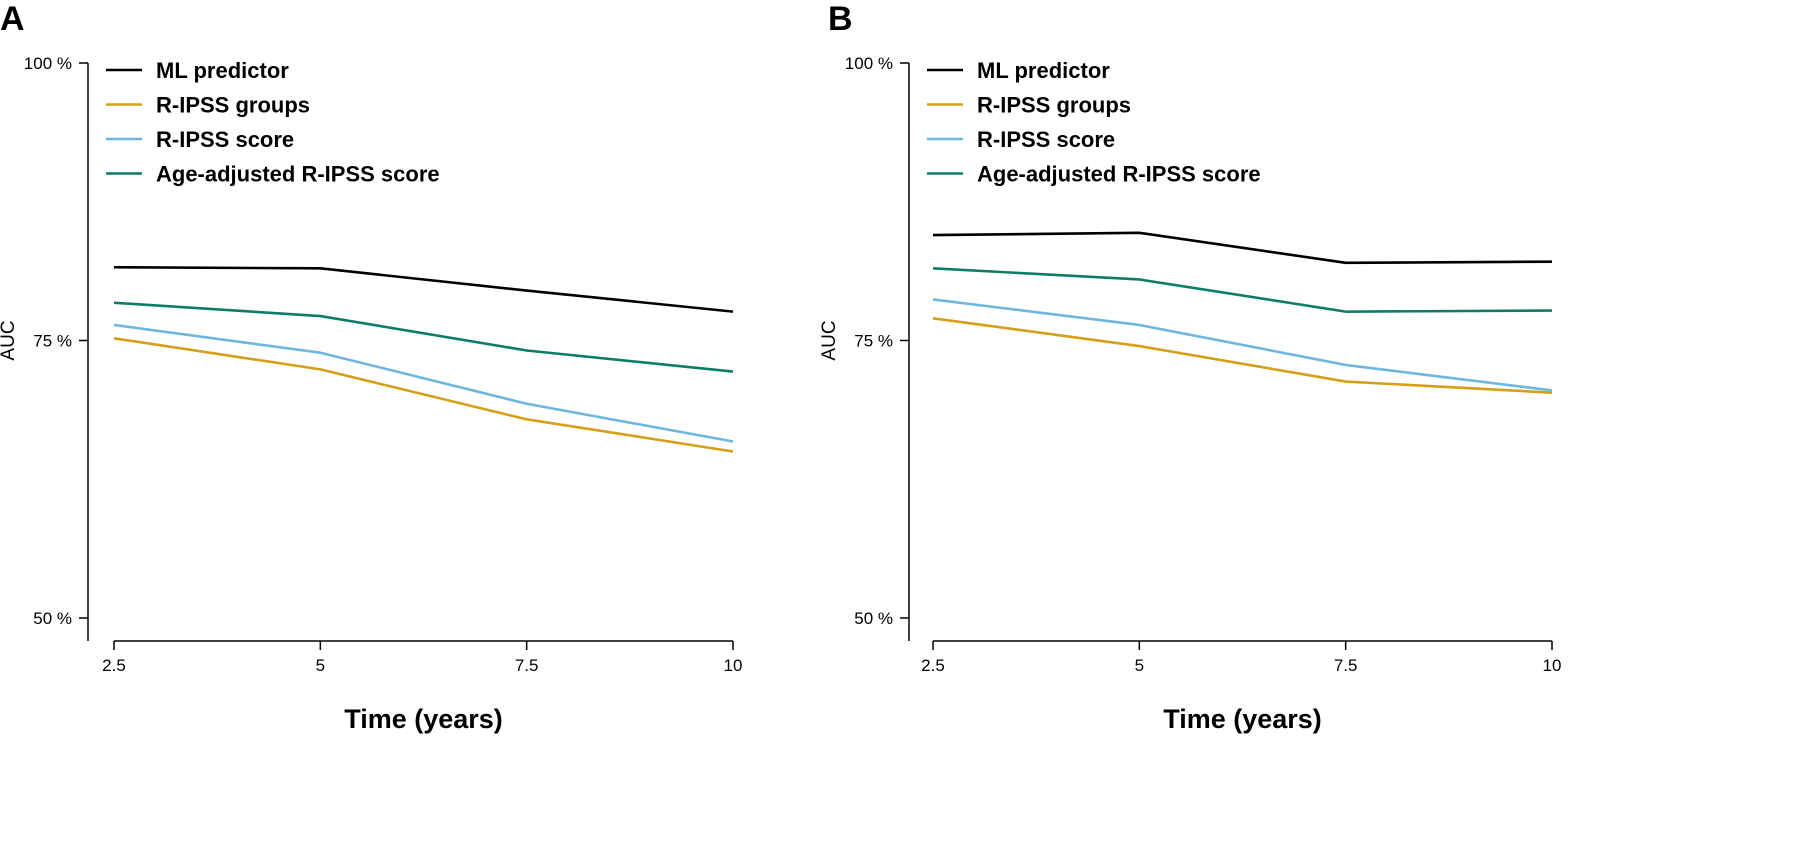 The image size is (1800, 859). I want to click on panel-label: A, so click(12, 19).